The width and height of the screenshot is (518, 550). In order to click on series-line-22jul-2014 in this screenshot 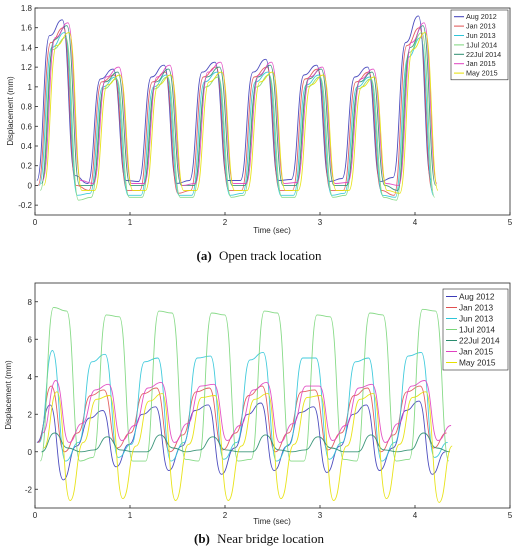, I will do `click(246, 442)`.